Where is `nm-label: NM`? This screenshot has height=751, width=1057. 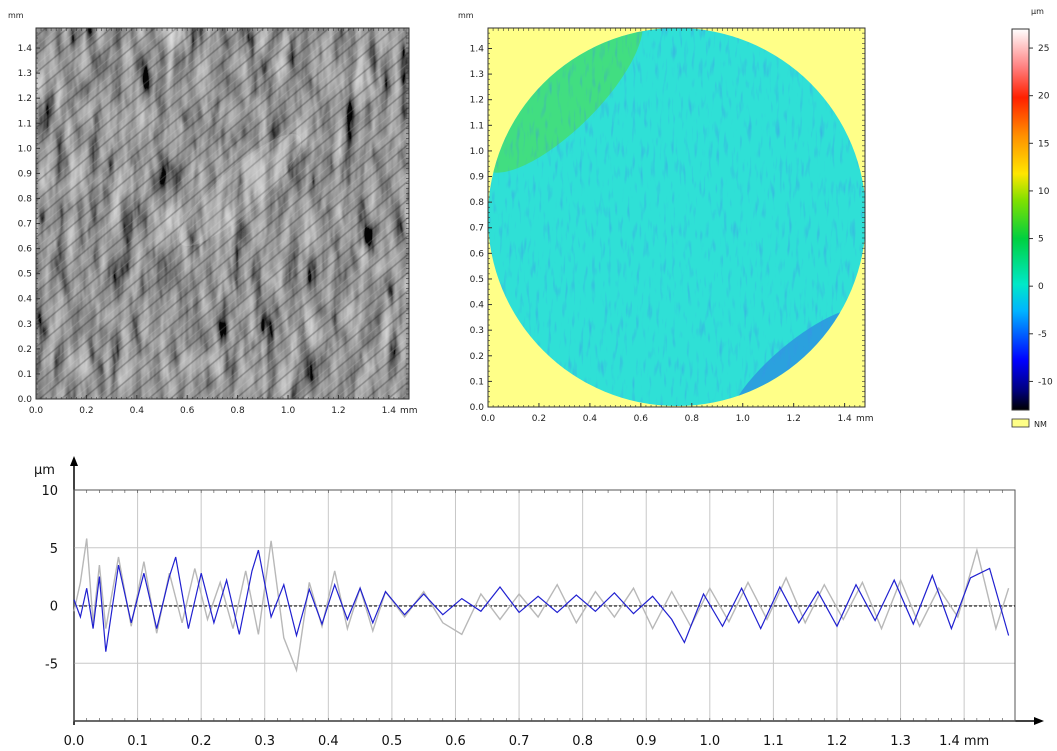 nm-label: NM is located at coordinates (1040, 424).